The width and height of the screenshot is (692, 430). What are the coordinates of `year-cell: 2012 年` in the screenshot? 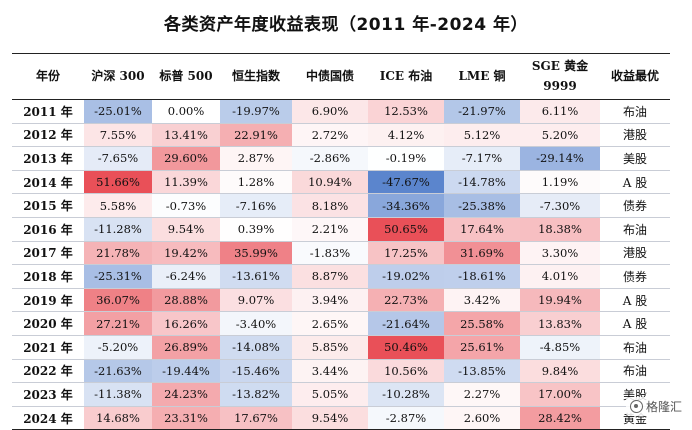 It's located at (48, 135).